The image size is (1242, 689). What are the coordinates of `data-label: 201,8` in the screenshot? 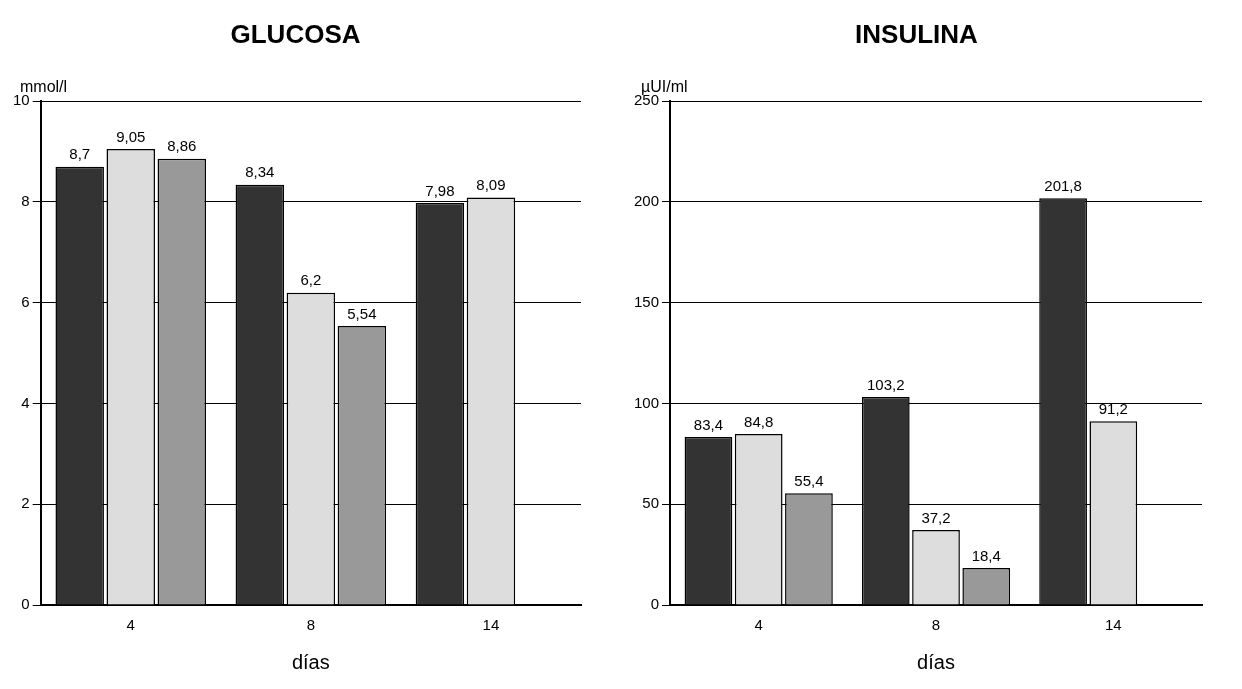 It's located at (1063, 185).